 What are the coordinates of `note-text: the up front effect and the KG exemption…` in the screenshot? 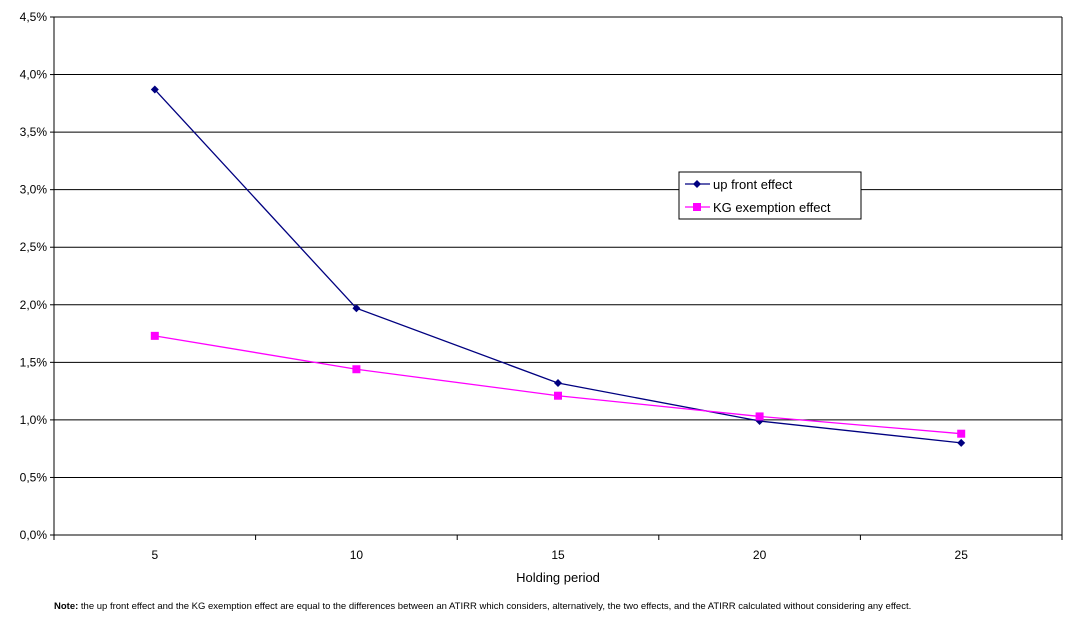 It's located at (495, 606).